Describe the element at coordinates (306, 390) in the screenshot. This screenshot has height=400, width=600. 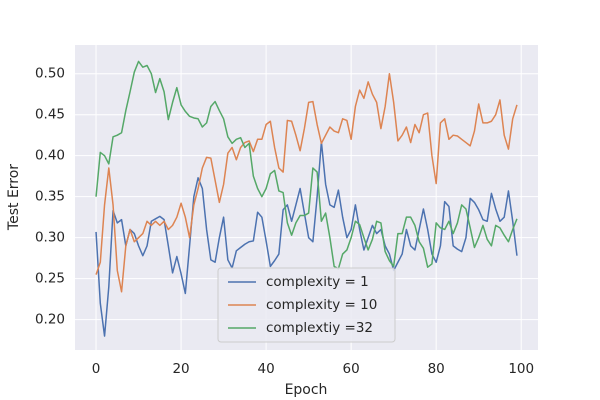
I see `x-axis-label: Epoch` at that location.